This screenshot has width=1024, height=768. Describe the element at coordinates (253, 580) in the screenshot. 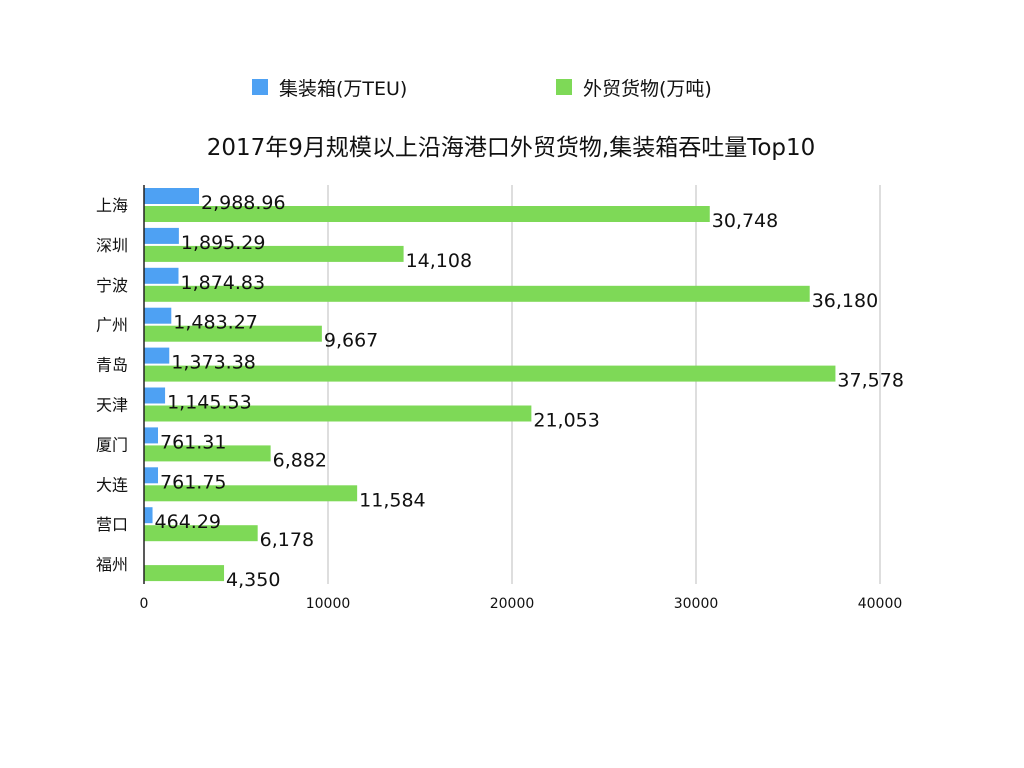

I see `cargo-value-label-9: 4,350` at that location.